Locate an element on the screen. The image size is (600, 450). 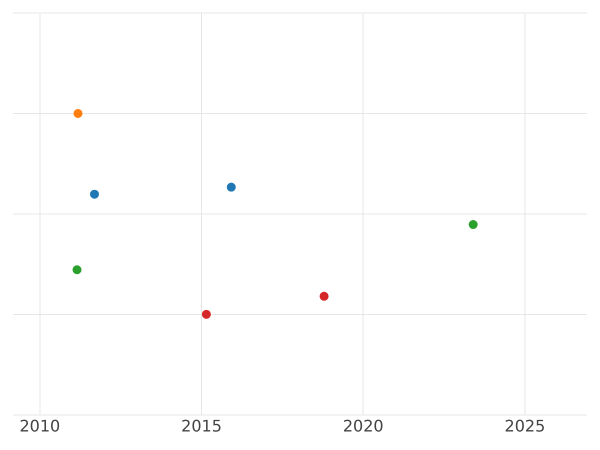
x-tick-label: 2015 is located at coordinates (201, 426).